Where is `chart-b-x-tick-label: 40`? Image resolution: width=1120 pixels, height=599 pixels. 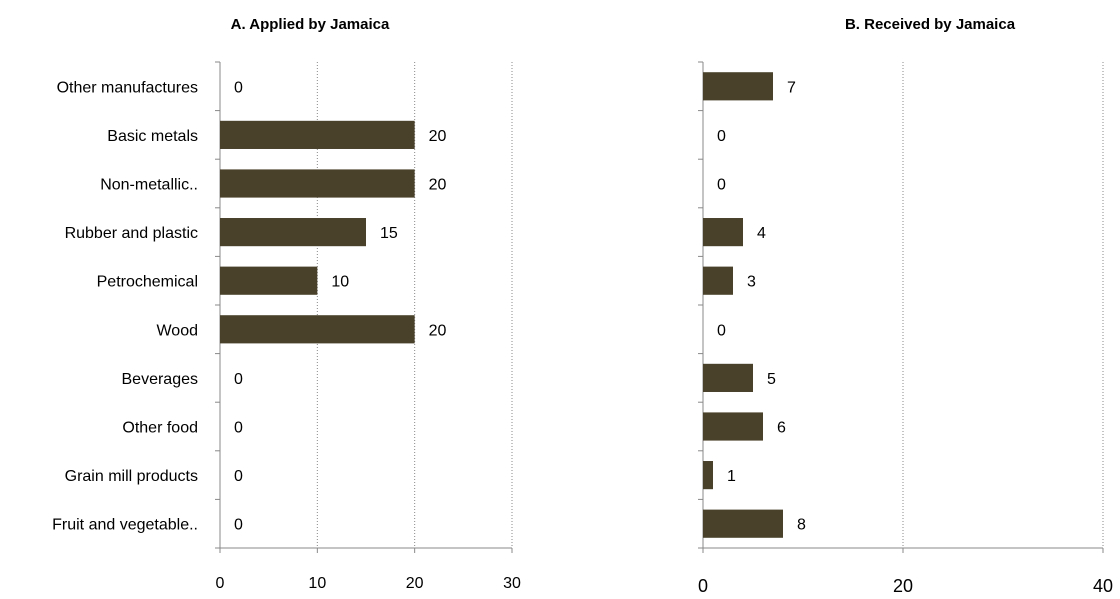
chart-b-x-tick-label: 40 is located at coordinates (1103, 586).